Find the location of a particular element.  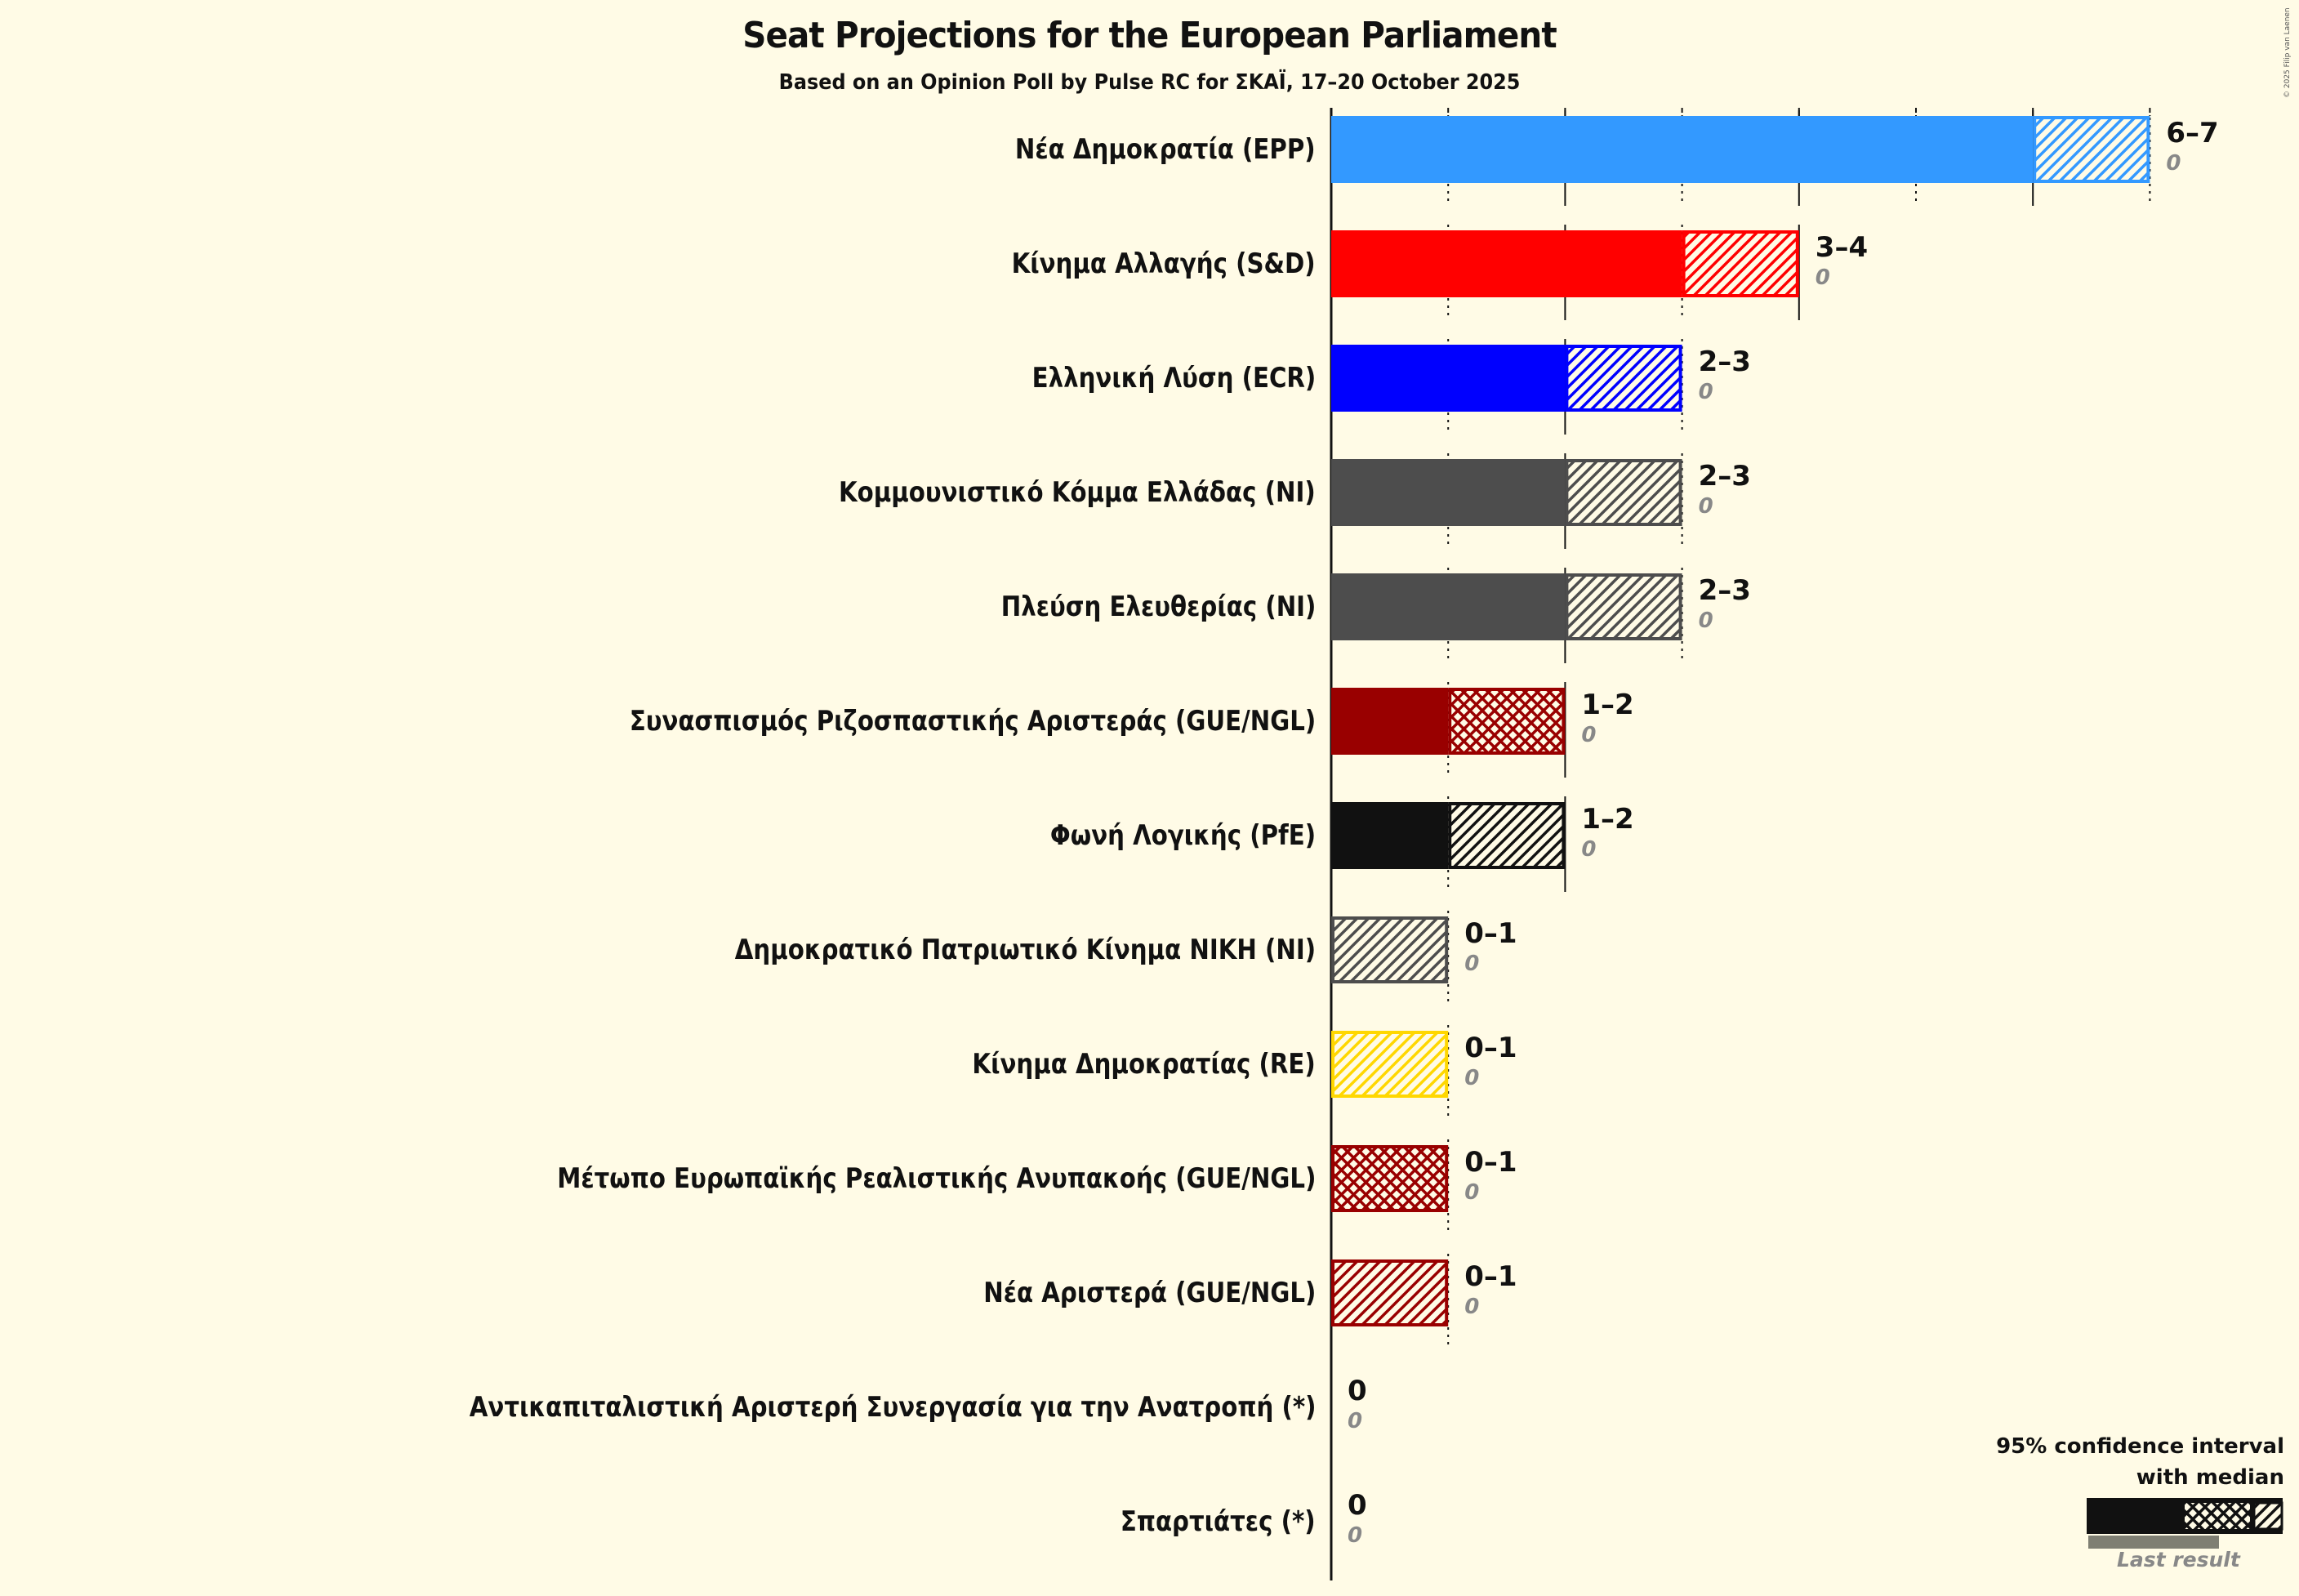

party-label: Νέα Αριστερά (GUE/NGL) is located at coordinates (1149, 1293).